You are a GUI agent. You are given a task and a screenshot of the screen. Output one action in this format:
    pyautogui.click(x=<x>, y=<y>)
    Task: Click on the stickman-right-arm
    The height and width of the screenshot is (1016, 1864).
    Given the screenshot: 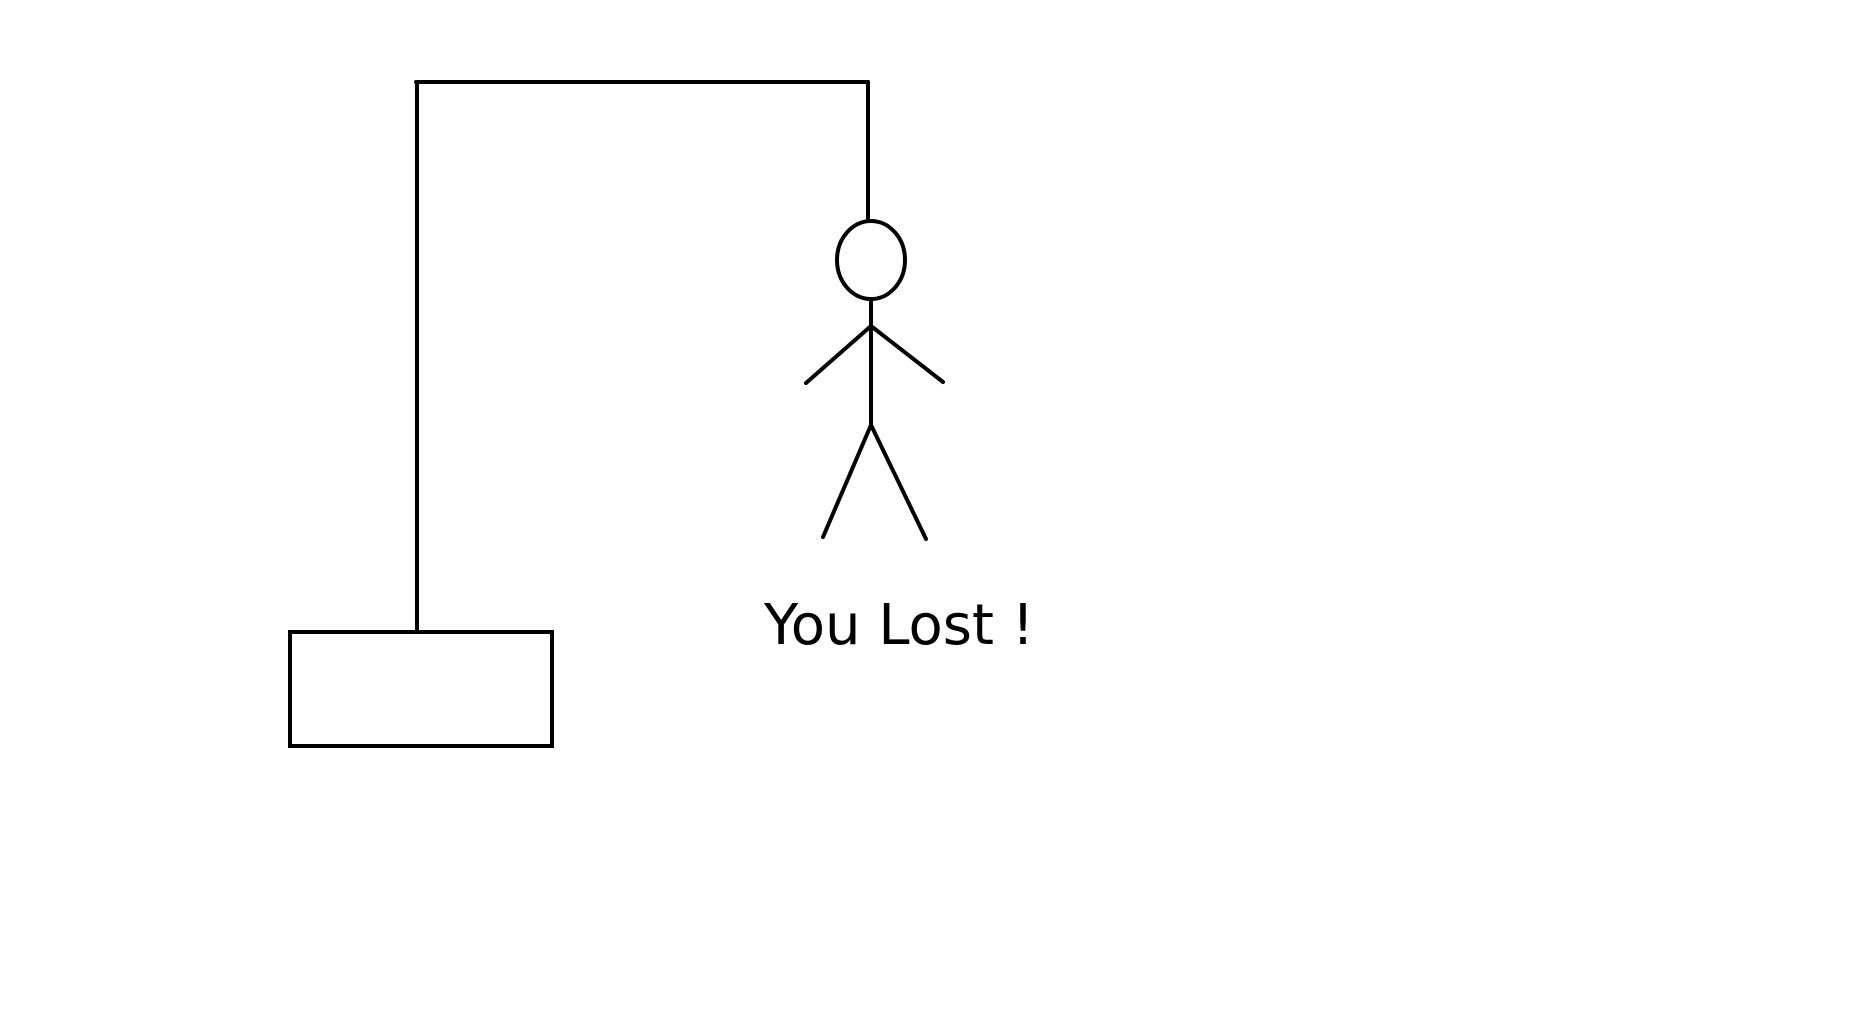 What is the action you would take?
    pyautogui.click(x=907, y=354)
    